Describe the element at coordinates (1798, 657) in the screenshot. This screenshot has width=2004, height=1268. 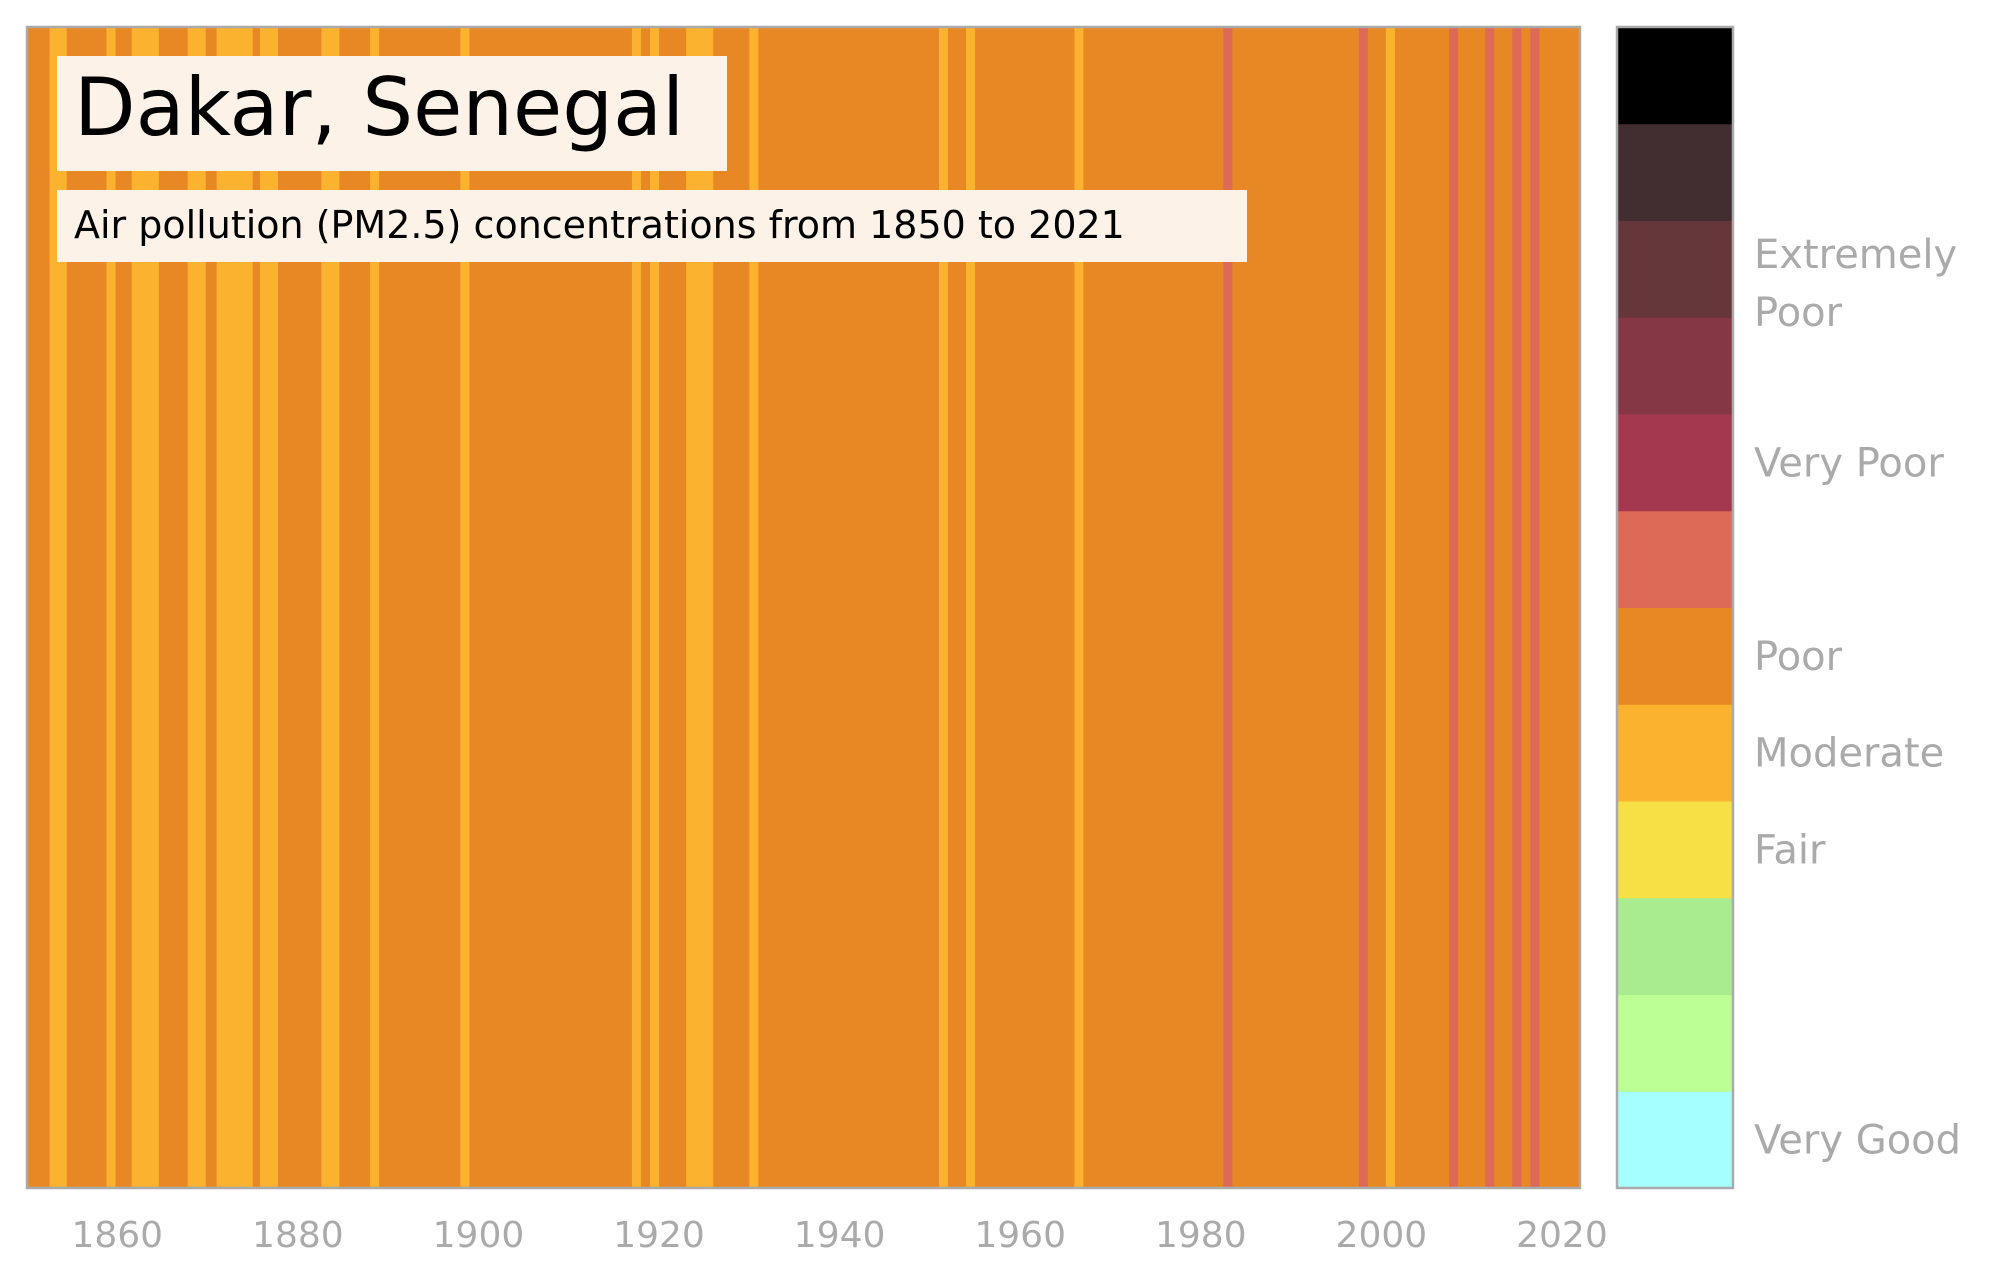
I see `legend-label: Poor` at that location.